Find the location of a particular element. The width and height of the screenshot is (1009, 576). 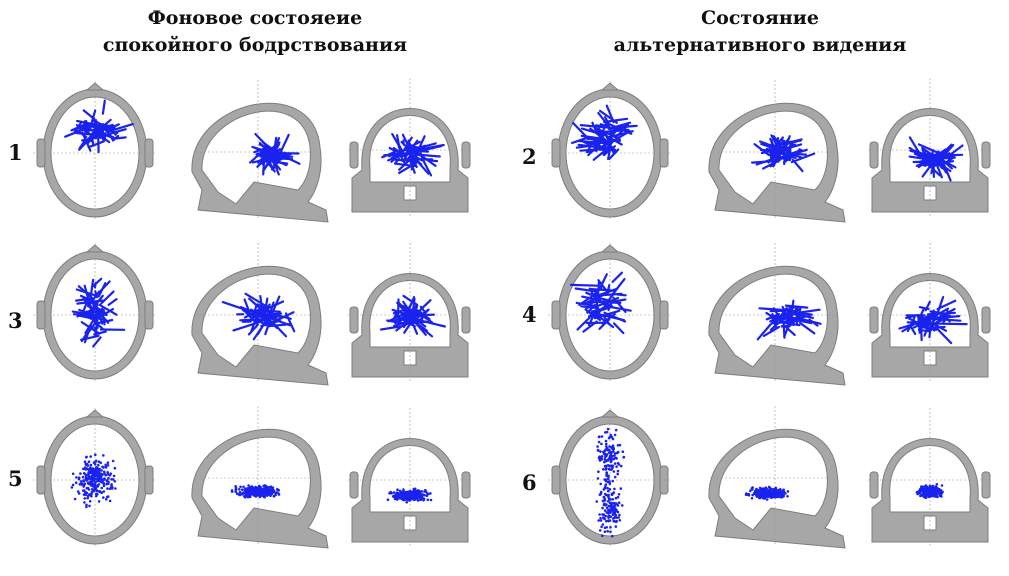

ear-right-shape is located at coordinates (986, 320).